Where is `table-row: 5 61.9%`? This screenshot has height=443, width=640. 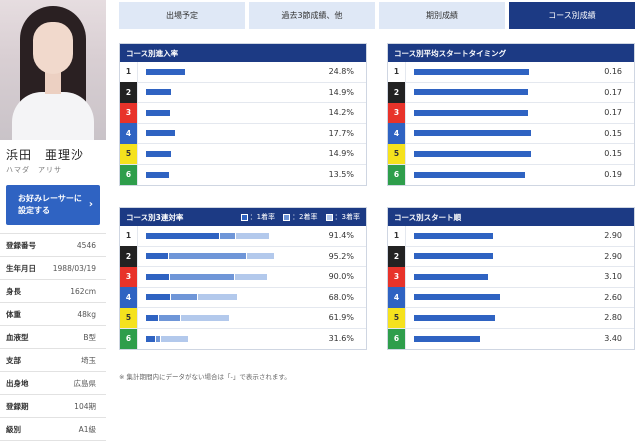 table-row: 5 61.9% is located at coordinates (243, 318).